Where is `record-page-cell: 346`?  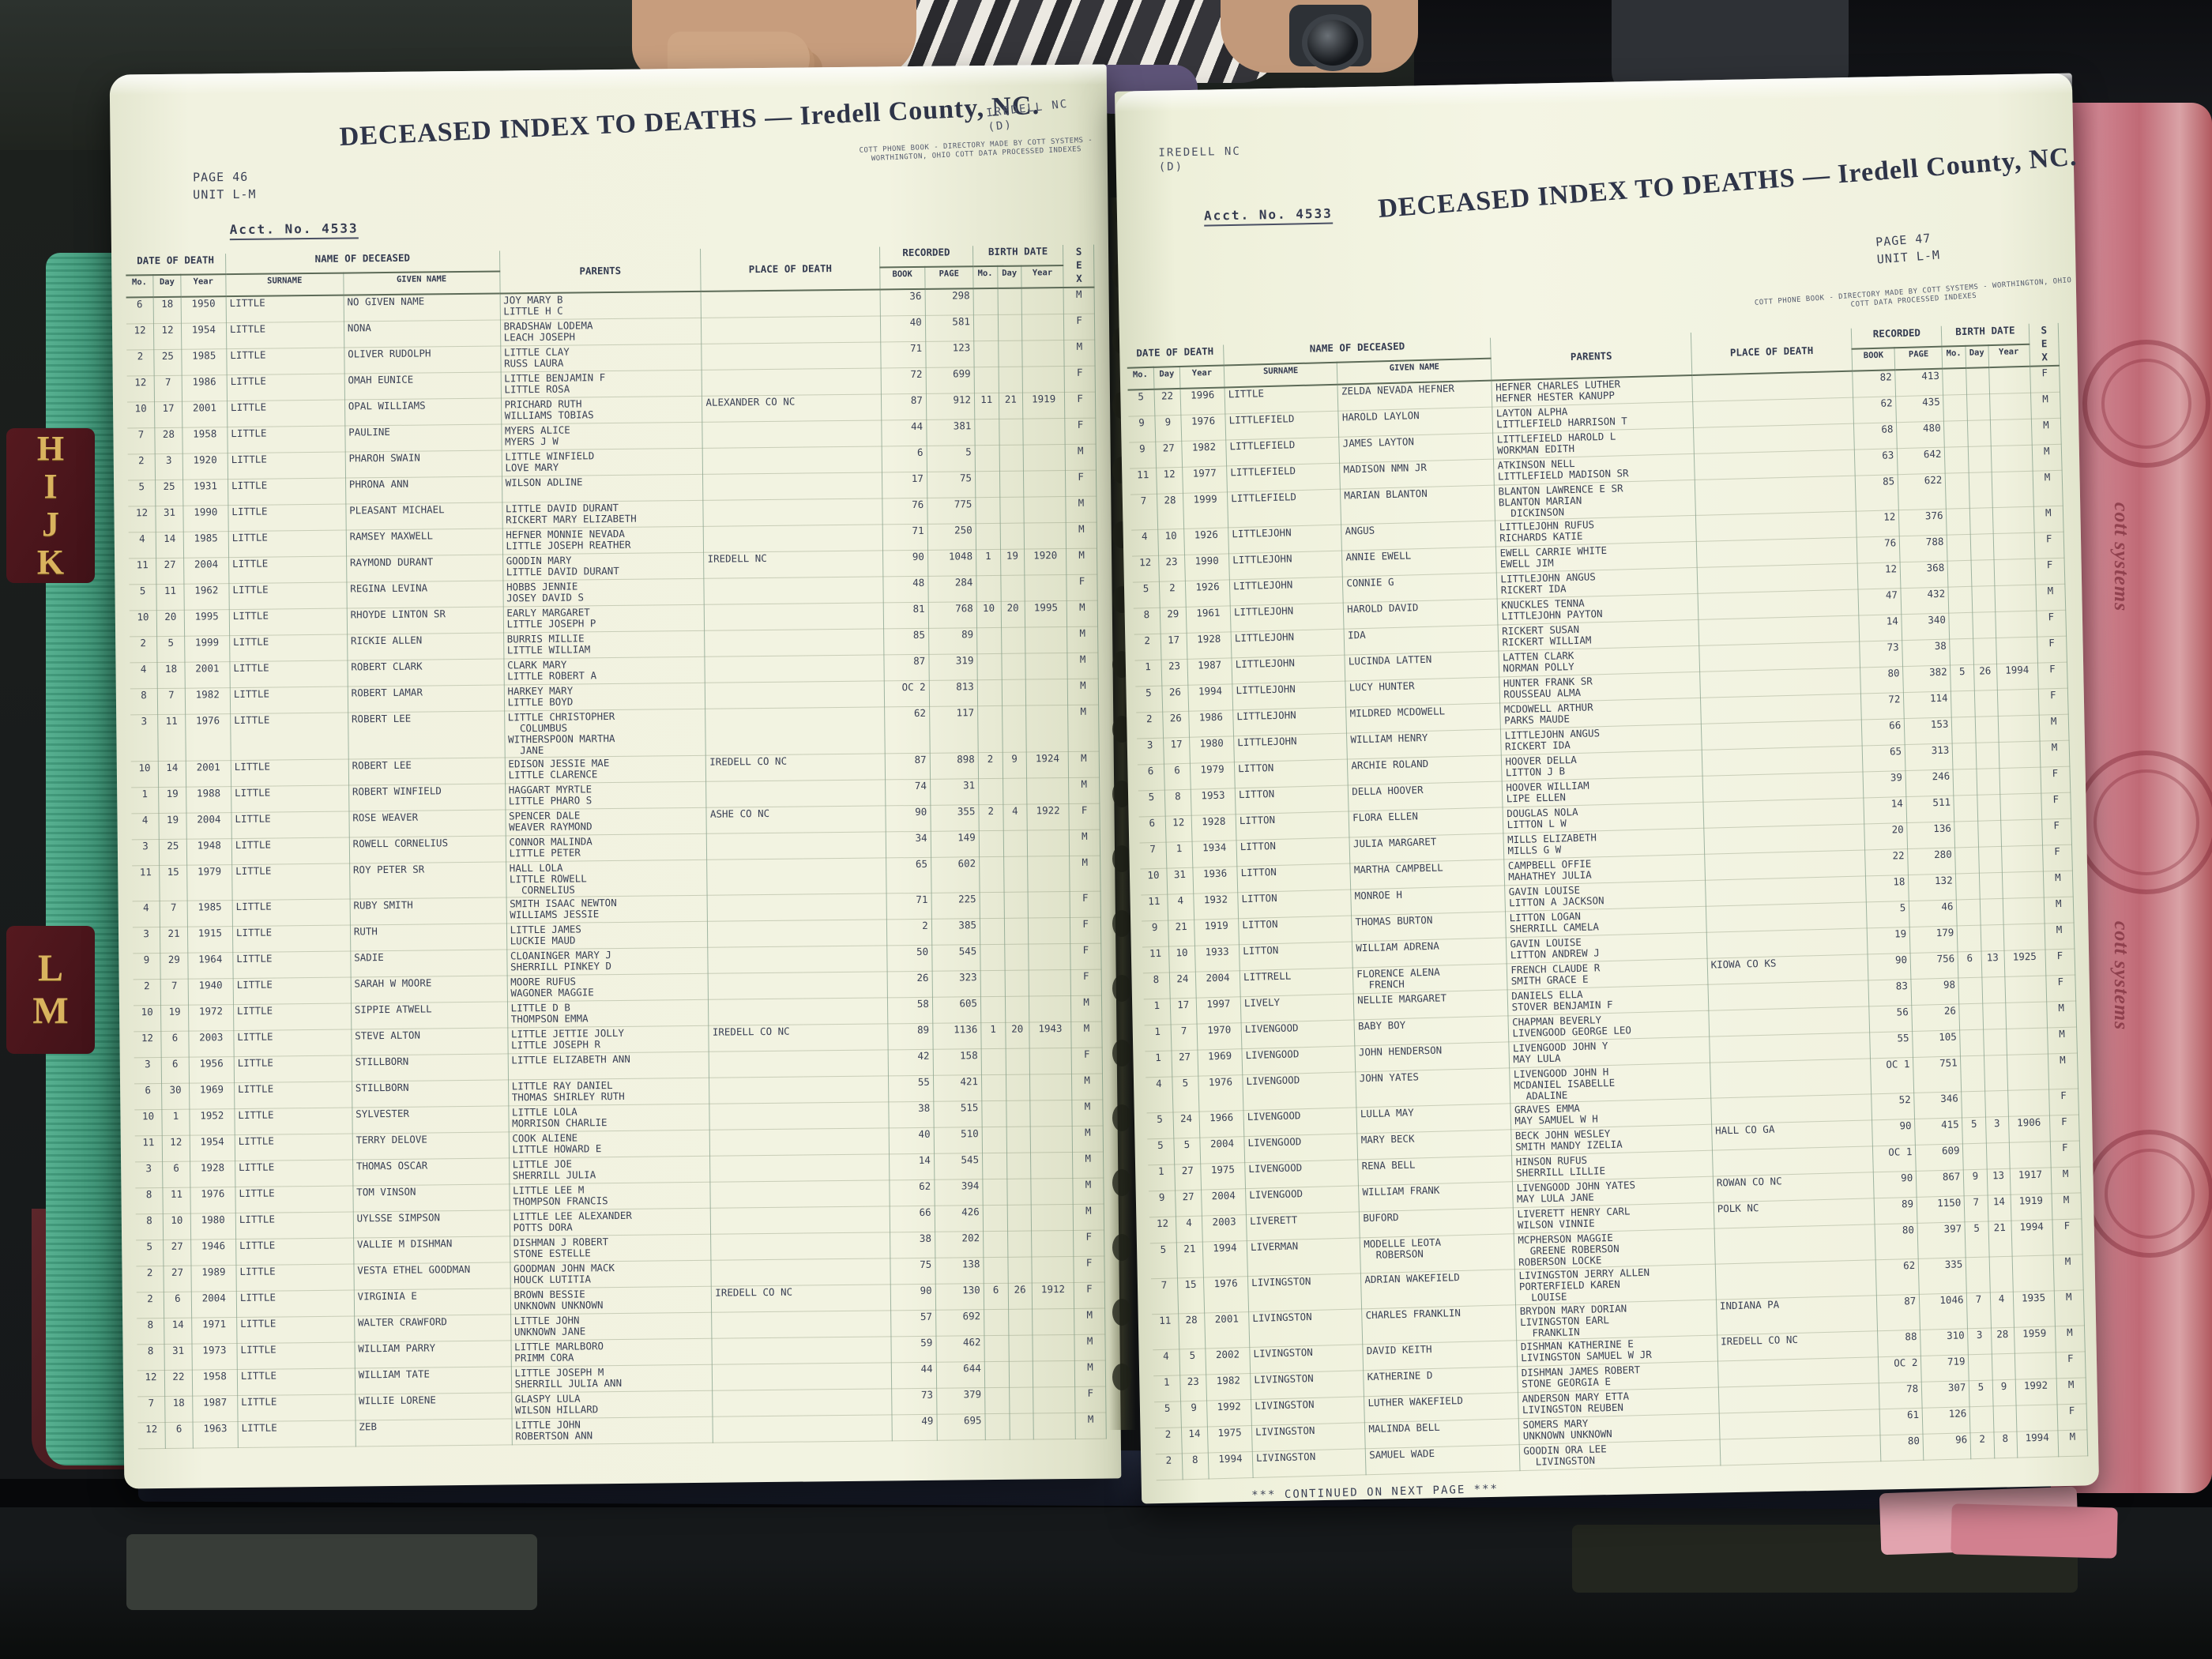
record-page-cell: 346 is located at coordinates (1937, 1105).